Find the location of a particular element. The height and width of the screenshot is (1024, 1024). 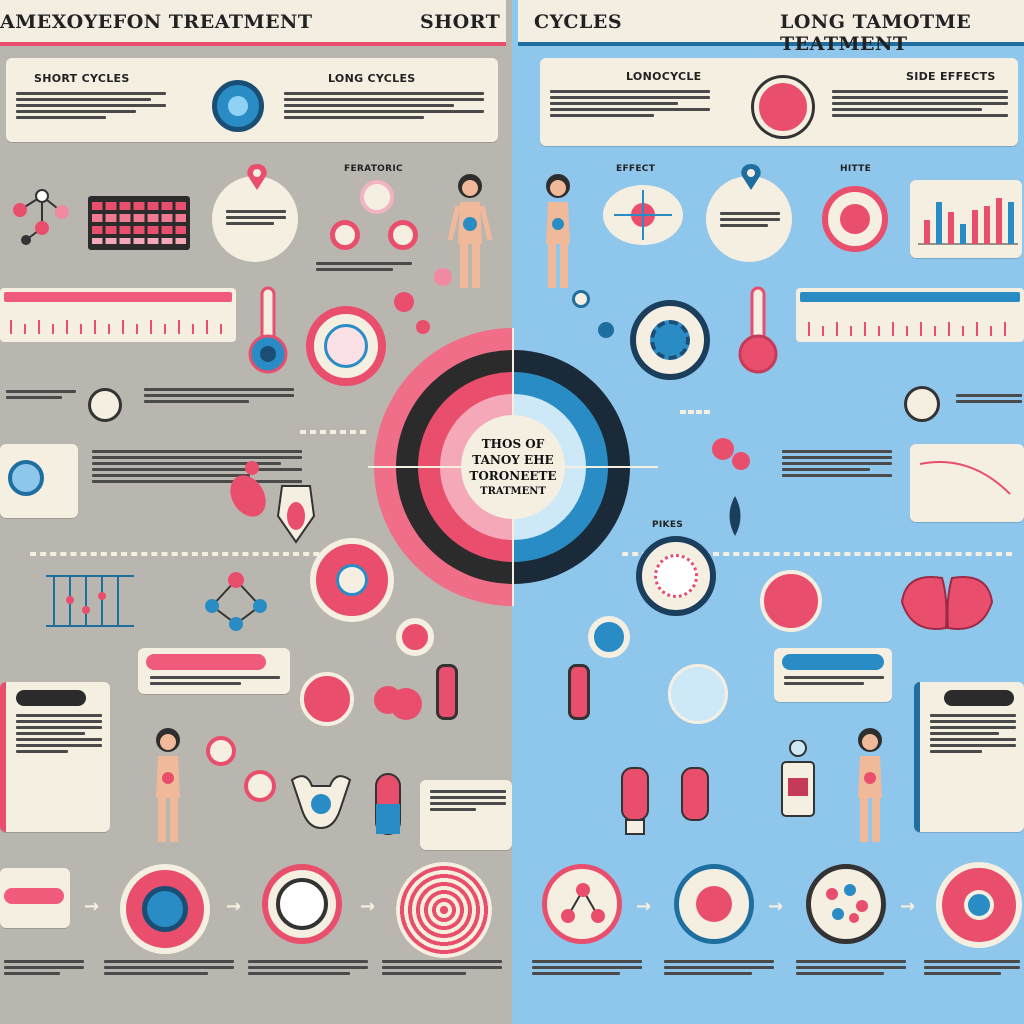

long-detail-card is located at coordinates (967, 483).